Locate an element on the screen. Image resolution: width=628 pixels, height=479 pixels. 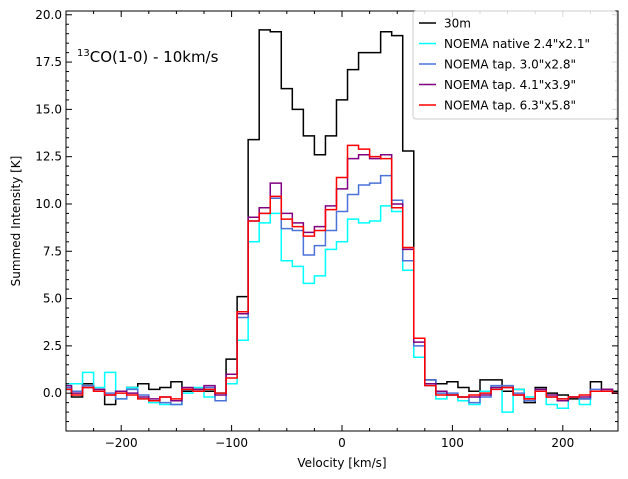
chart-annotation: 13CO(1-0) - 10km/s is located at coordinates (148, 57).